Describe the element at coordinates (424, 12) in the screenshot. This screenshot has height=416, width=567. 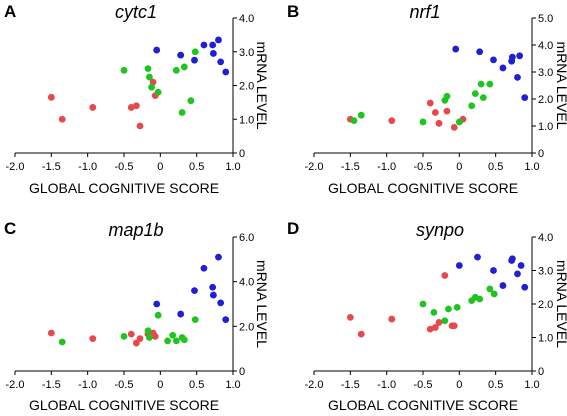
I see `panel-title: nrf1` at that location.